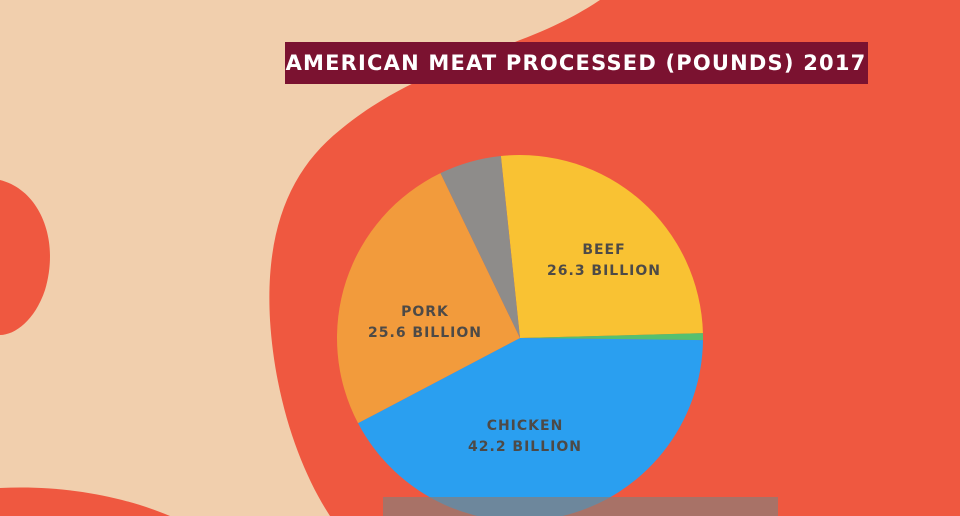  Describe the element at coordinates (525, 426) in the screenshot. I see `slice-label: CHICKEN` at that location.